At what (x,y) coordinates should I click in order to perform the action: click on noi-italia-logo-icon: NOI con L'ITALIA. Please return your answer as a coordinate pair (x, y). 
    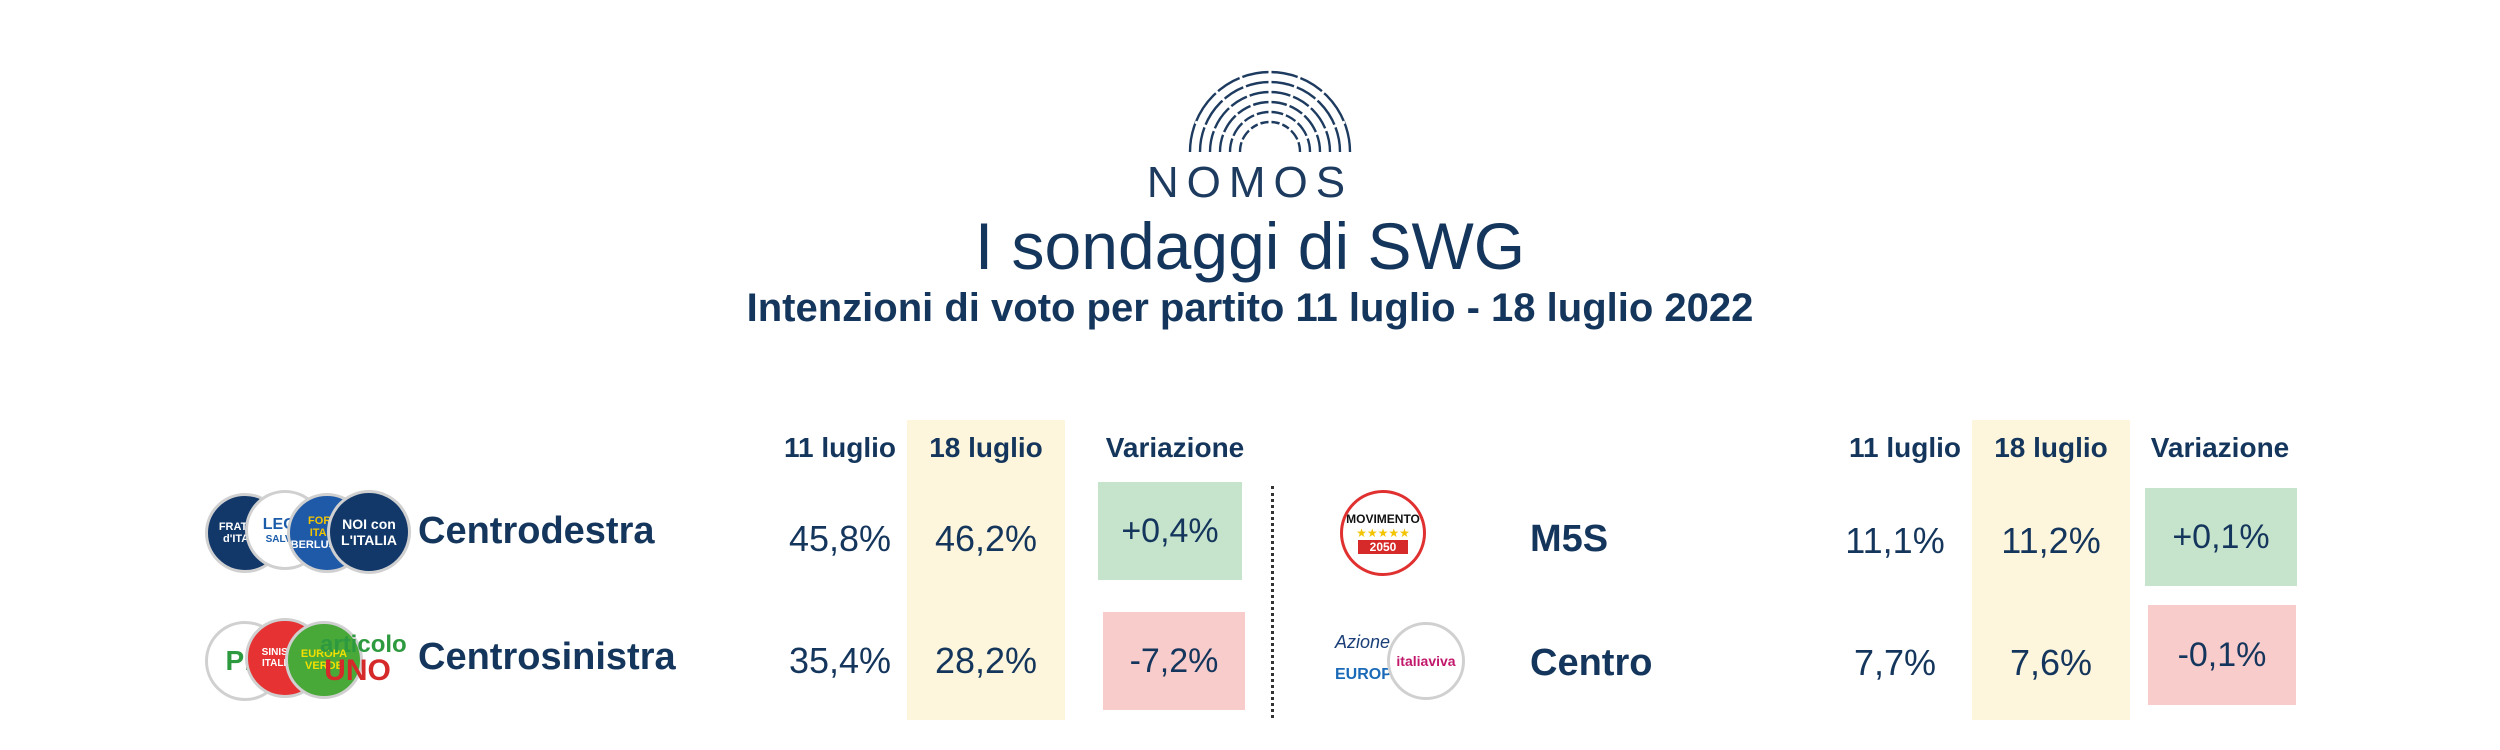
    Looking at the image, I should click on (369, 532).